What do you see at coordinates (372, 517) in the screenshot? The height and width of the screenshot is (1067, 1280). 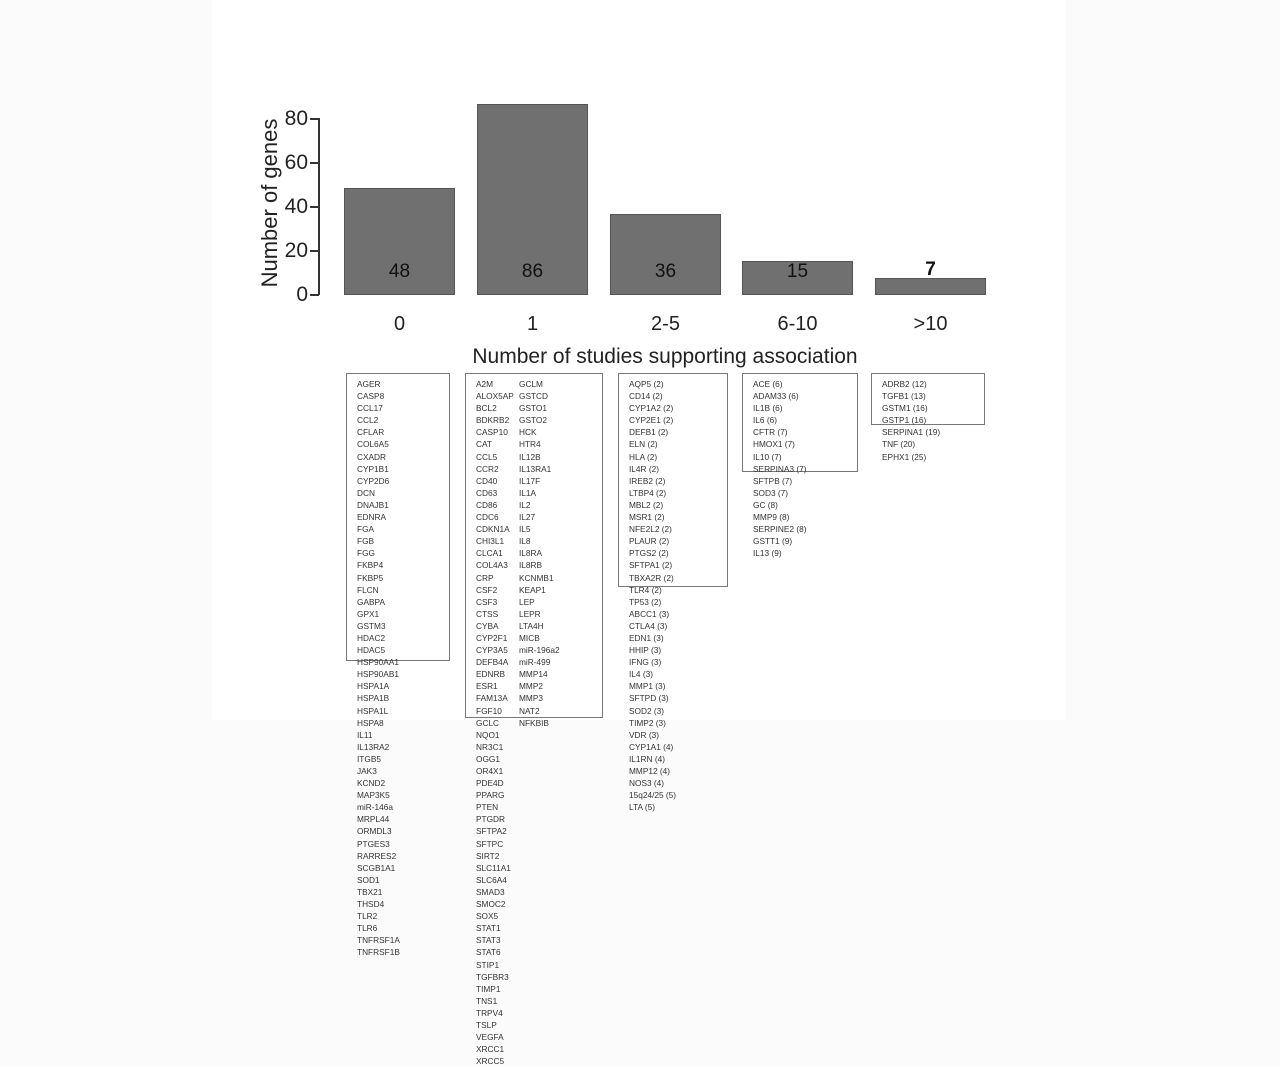 I see `gene-name: EDNRA` at bounding box center [372, 517].